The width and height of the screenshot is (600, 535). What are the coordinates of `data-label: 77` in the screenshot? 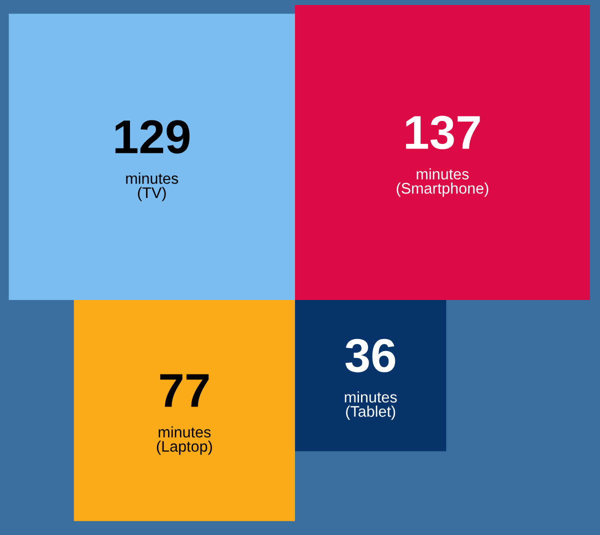 It's located at (184, 390).